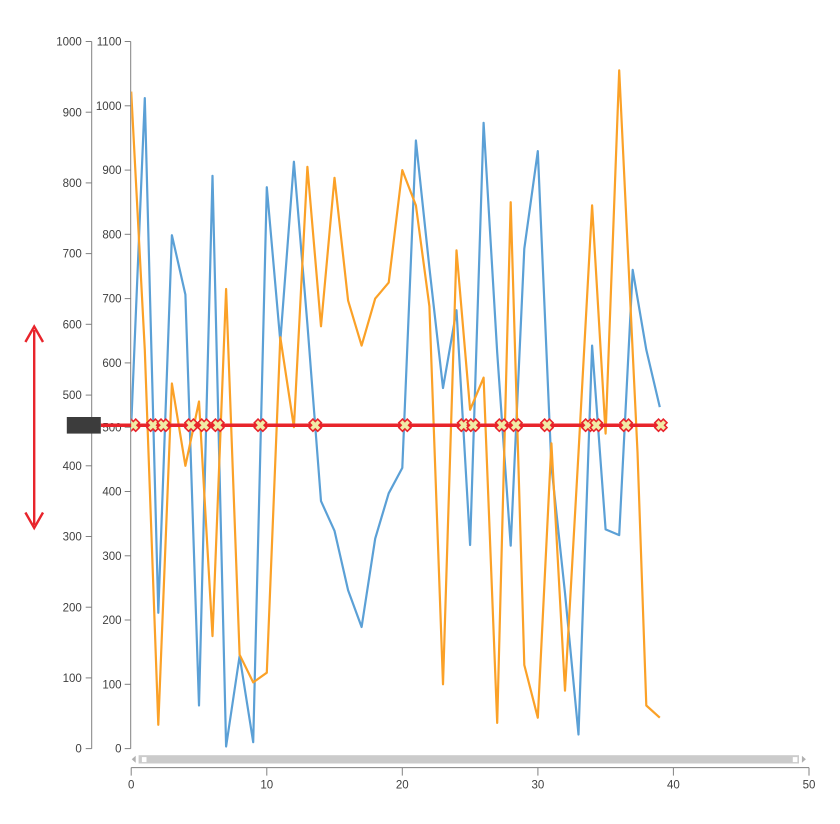 This screenshot has height=824, width=840. Describe the element at coordinates (673, 786) in the screenshot. I see `svg-text: 40` at that location.